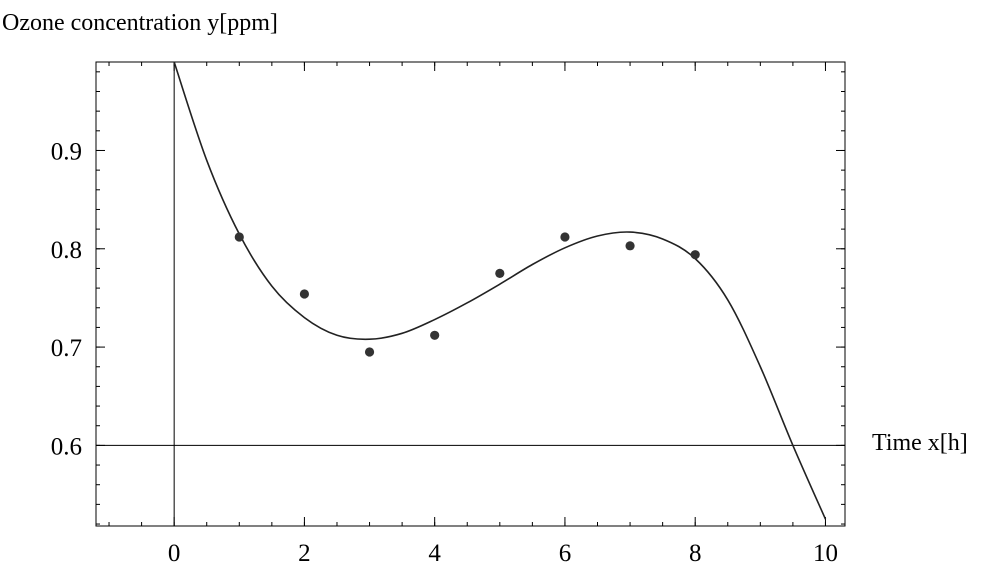 Image resolution: width=1000 pixels, height=570 pixels. I want to click on y-axis-title: Ozone concentration y[ppm], so click(140, 23).